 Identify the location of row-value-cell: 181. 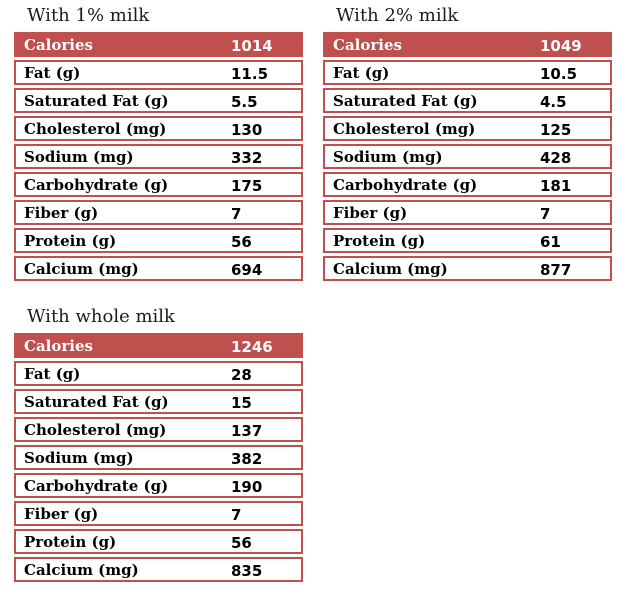
(556, 185).